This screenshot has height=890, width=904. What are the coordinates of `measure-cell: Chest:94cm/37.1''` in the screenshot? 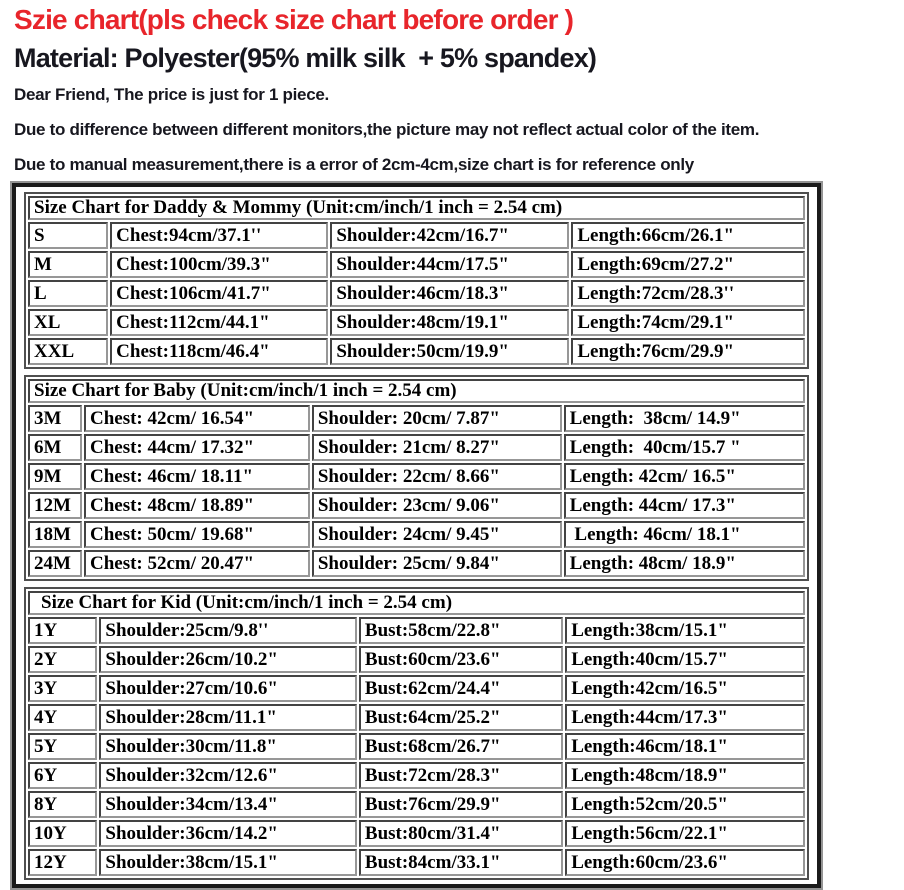 It's located at (219, 235).